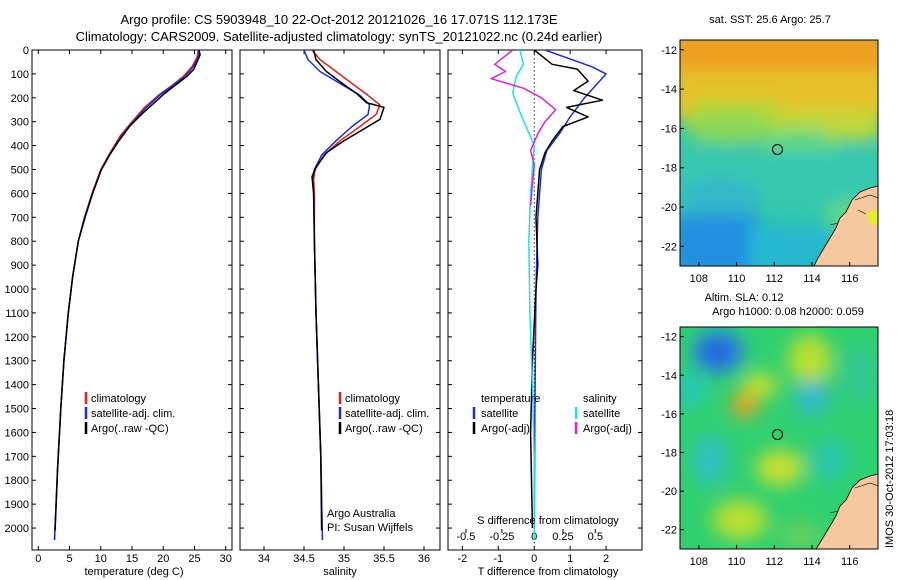  I want to click on sst-map-frame, so click(779, 153).